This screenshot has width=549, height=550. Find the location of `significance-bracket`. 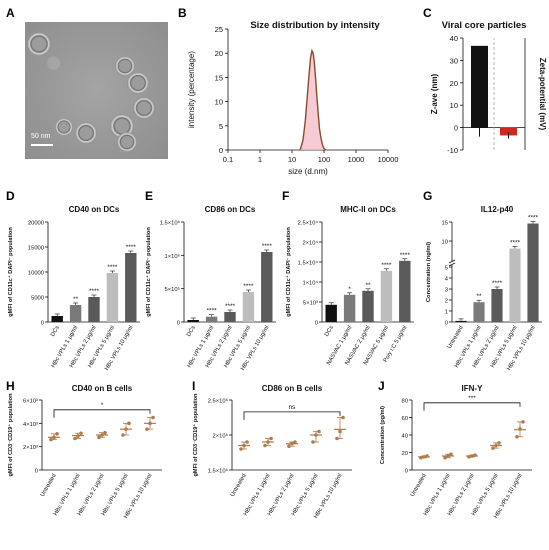

significance-bracket is located at coordinates (472, 406).